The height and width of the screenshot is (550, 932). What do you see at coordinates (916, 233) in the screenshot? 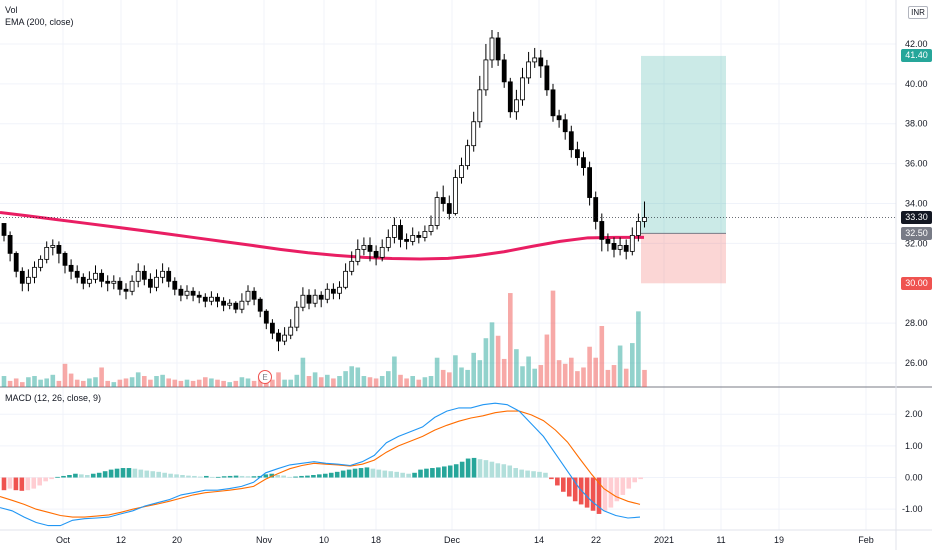
I see `entry-price-label: 32.50` at bounding box center [916, 233].